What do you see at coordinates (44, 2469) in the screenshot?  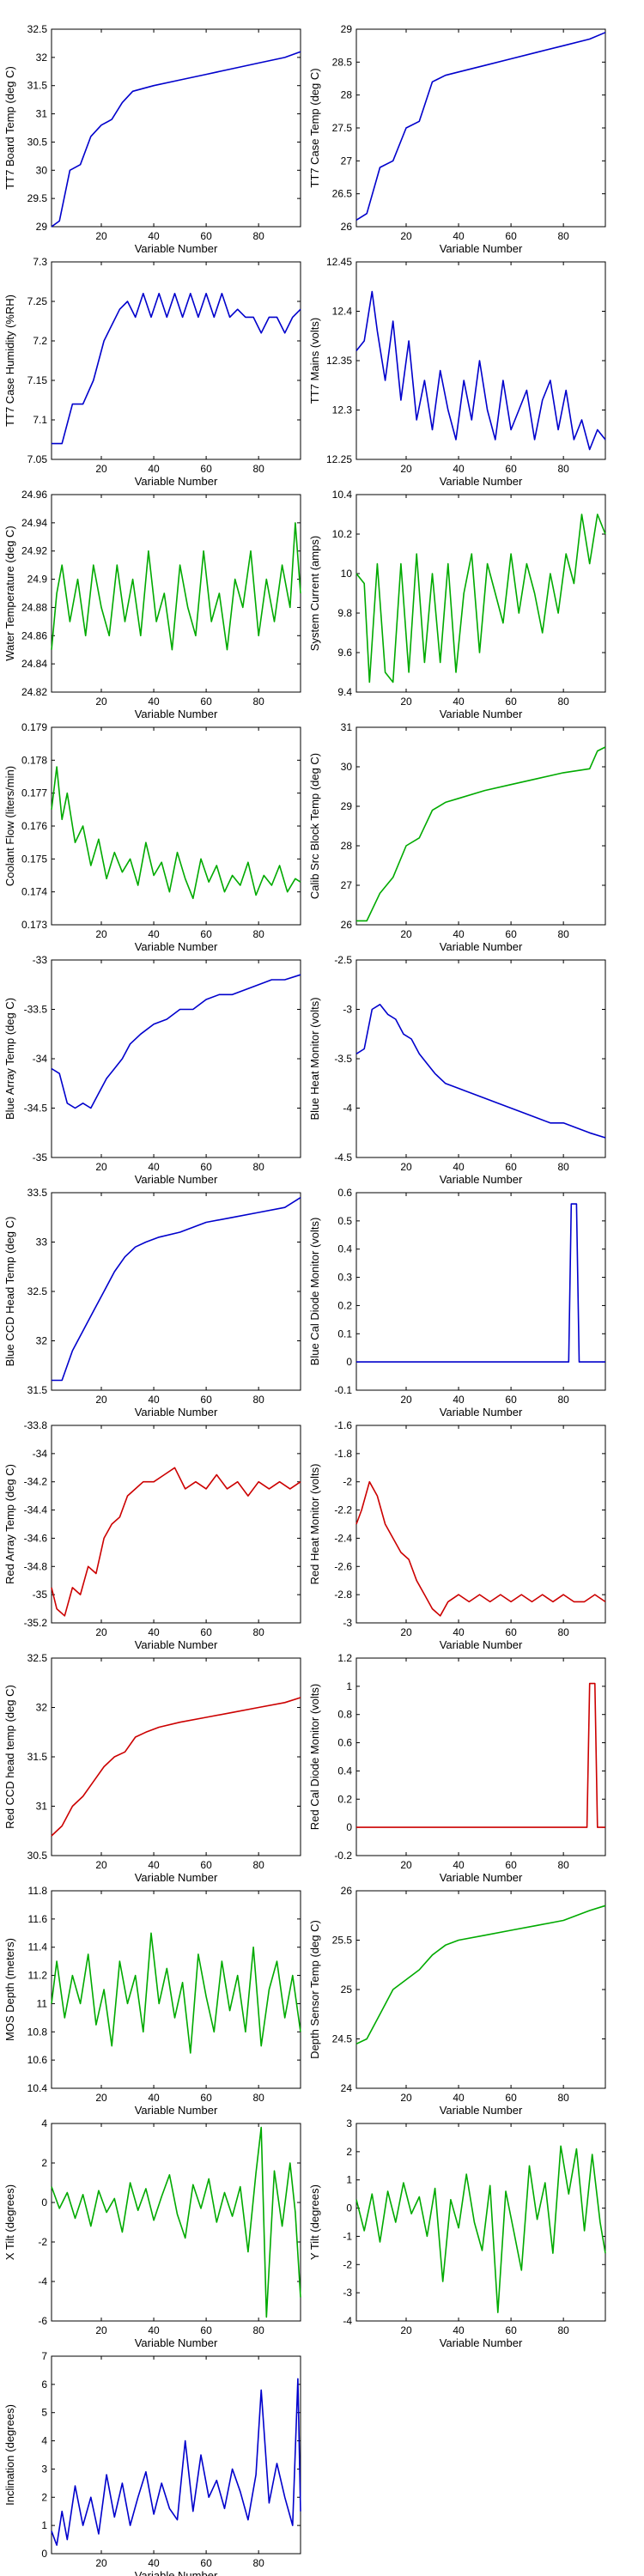 I see `y-tick-label: 3` at bounding box center [44, 2469].